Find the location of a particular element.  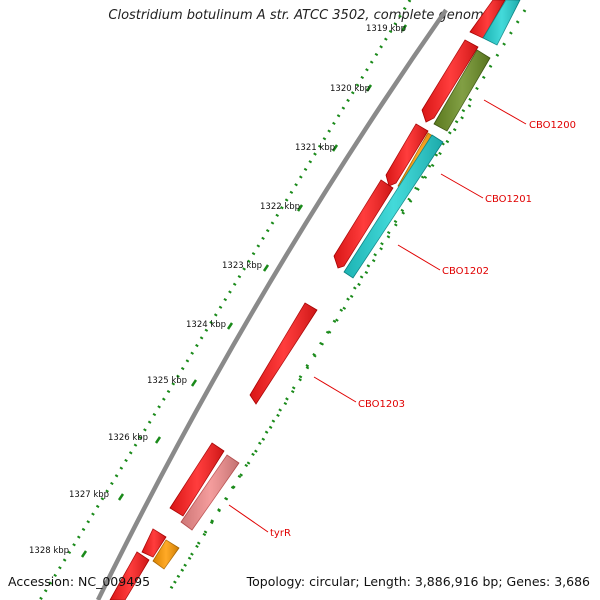

tick-label-1325: 1325 kbp is located at coordinates (167, 381).